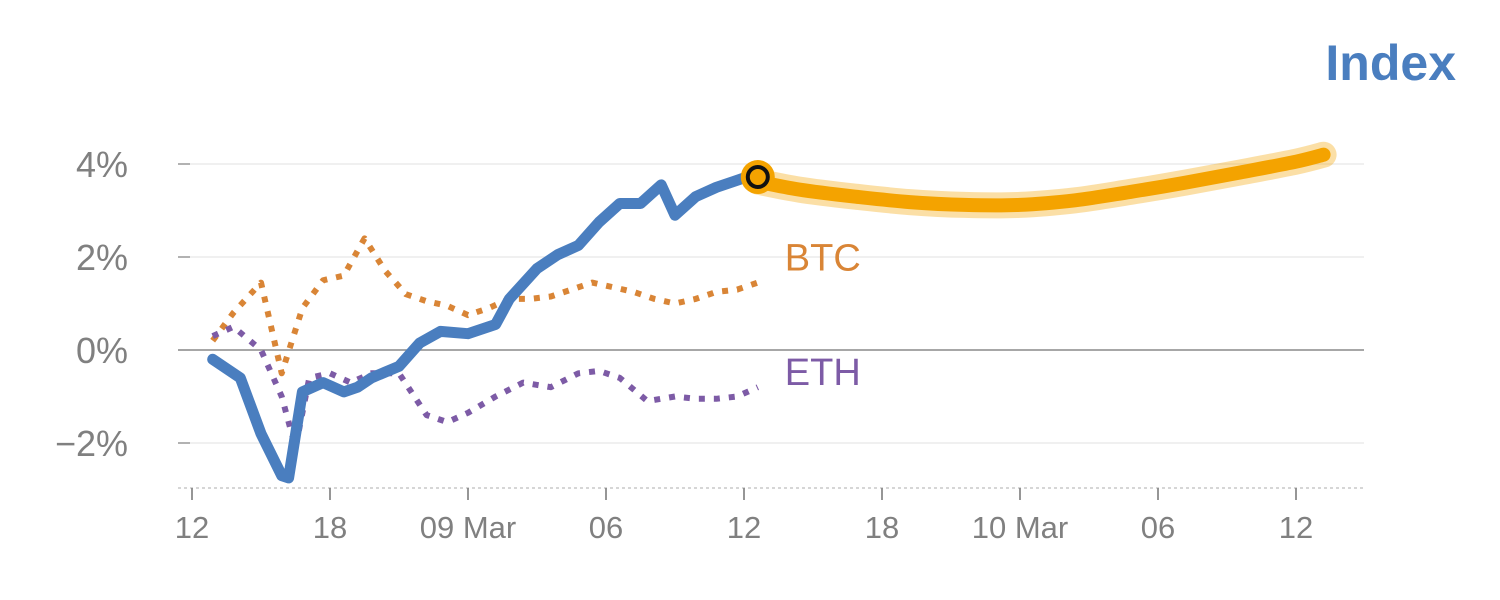 Image resolution: width=1500 pixels, height=600 pixels. What do you see at coordinates (102, 257) in the screenshot?
I see `y-tick-label: 2%` at bounding box center [102, 257].